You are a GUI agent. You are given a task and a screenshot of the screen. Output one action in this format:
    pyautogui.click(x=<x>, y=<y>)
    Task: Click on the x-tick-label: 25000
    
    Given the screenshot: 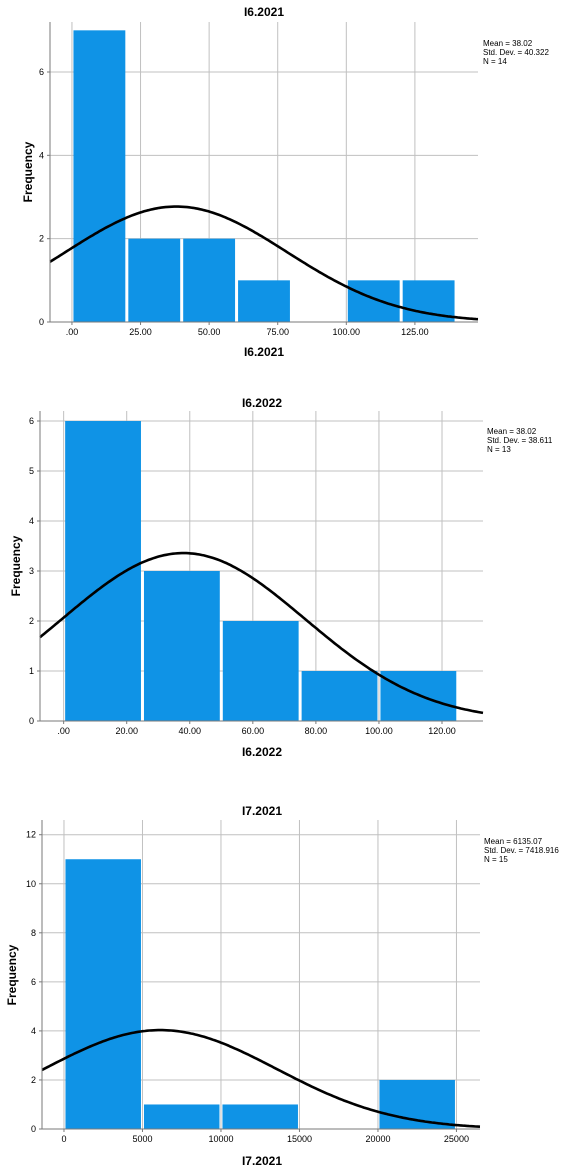 What is the action you would take?
    pyautogui.click(x=456, y=1139)
    